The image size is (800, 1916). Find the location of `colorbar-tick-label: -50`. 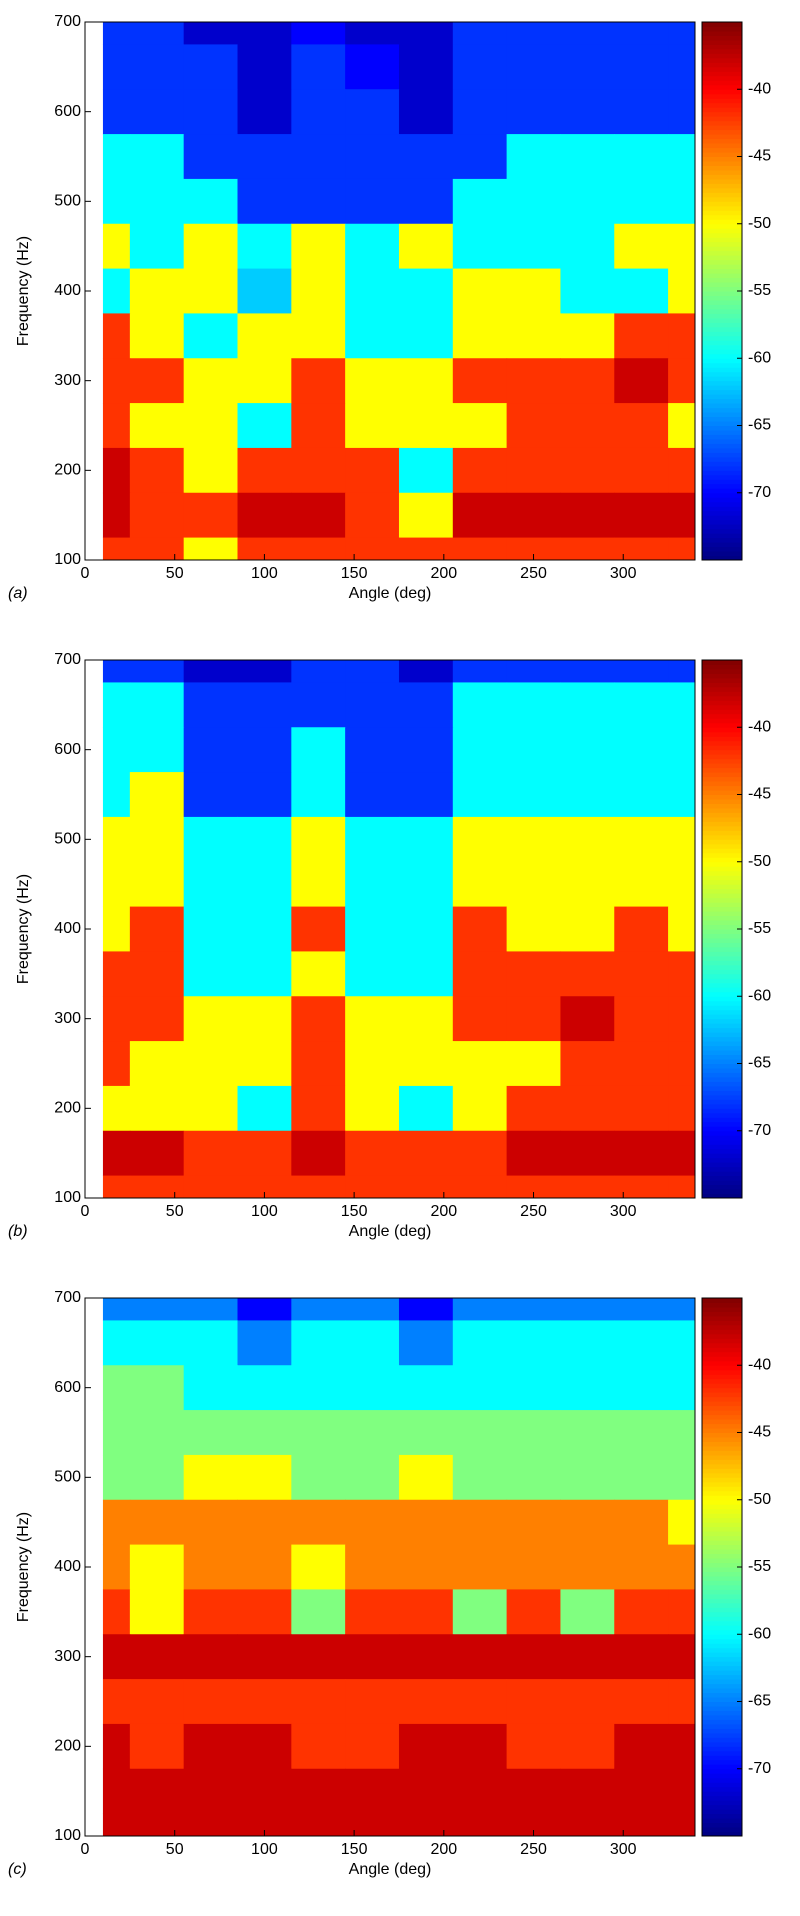

colorbar-tick-label: -50 is located at coordinates (759, 1499).